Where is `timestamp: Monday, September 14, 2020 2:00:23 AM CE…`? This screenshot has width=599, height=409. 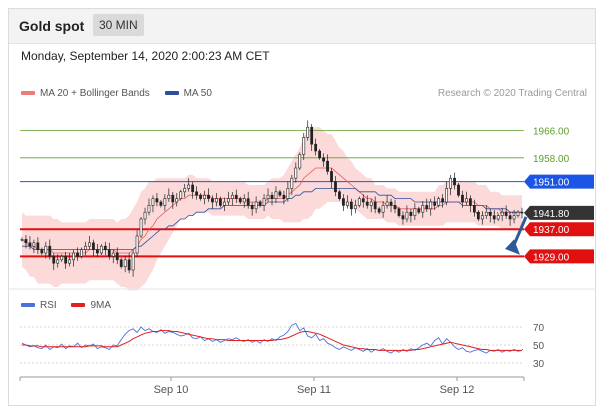 timestamp: Monday, September 14, 2020 2:00:23 AM CE… is located at coordinates (145, 56).